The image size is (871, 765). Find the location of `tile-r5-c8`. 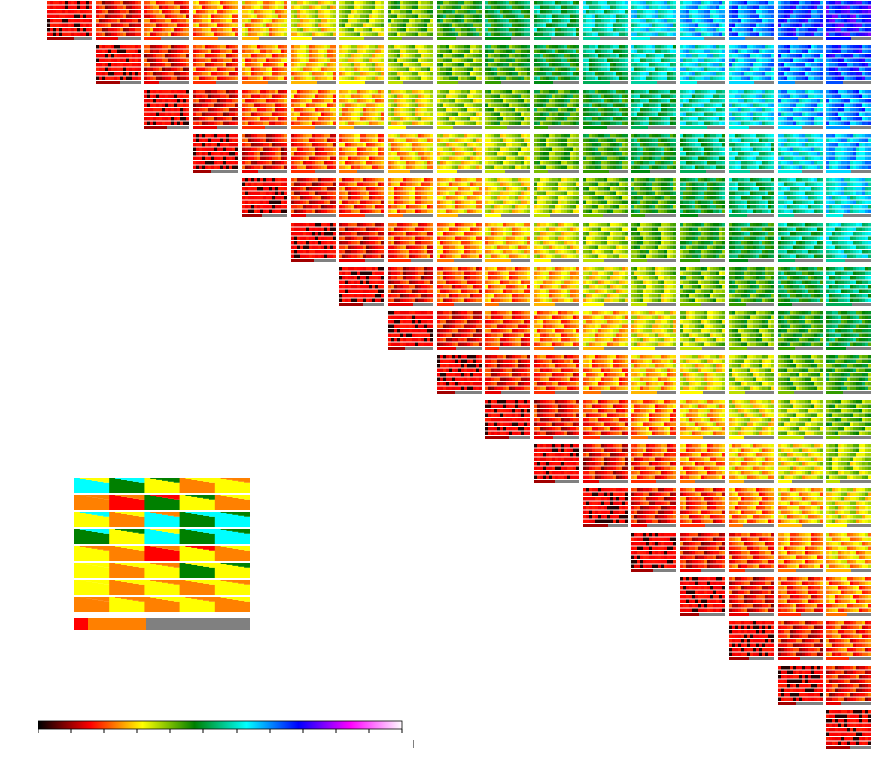

tile-r5-c8 is located at coordinates (459, 242).